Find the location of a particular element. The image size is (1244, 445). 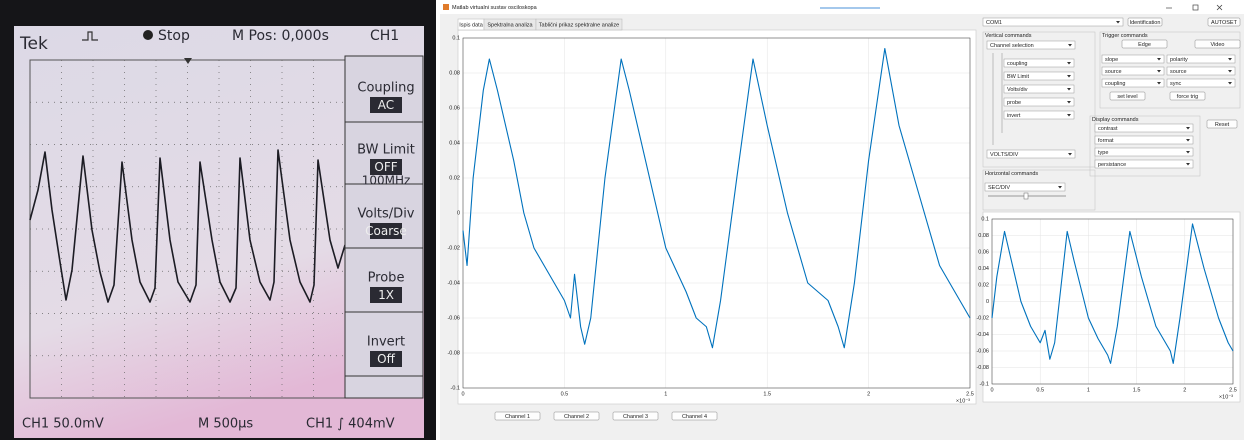

panel-title: Trigger commands is located at coordinates (1125, 36).